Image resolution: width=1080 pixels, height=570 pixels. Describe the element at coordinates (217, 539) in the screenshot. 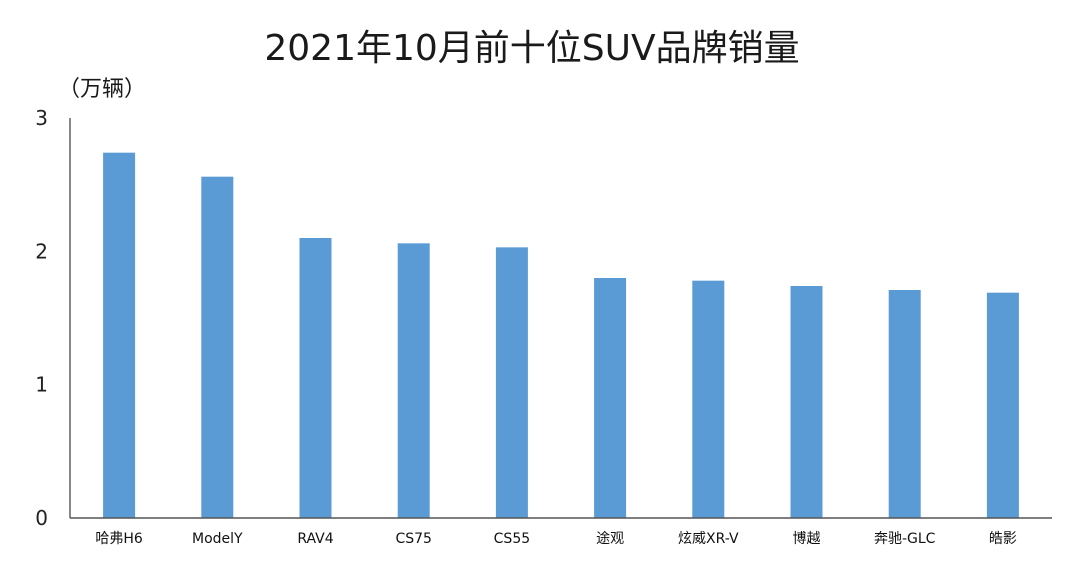

I see `x-tick-label: ModelY` at that location.